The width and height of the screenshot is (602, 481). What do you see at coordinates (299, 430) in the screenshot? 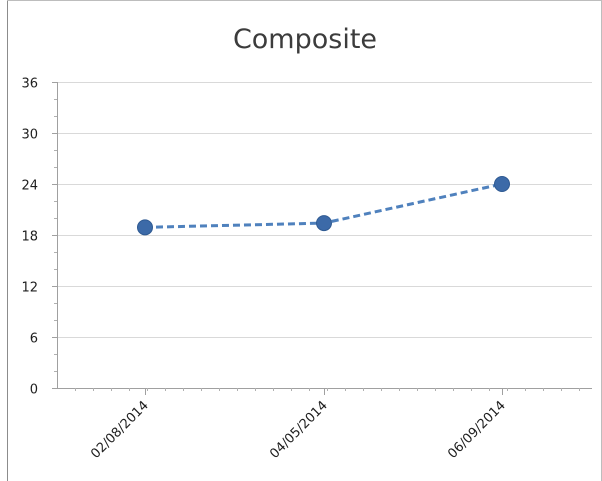
I see `x-tick-label-1: 04/05/2014` at bounding box center [299, 430].